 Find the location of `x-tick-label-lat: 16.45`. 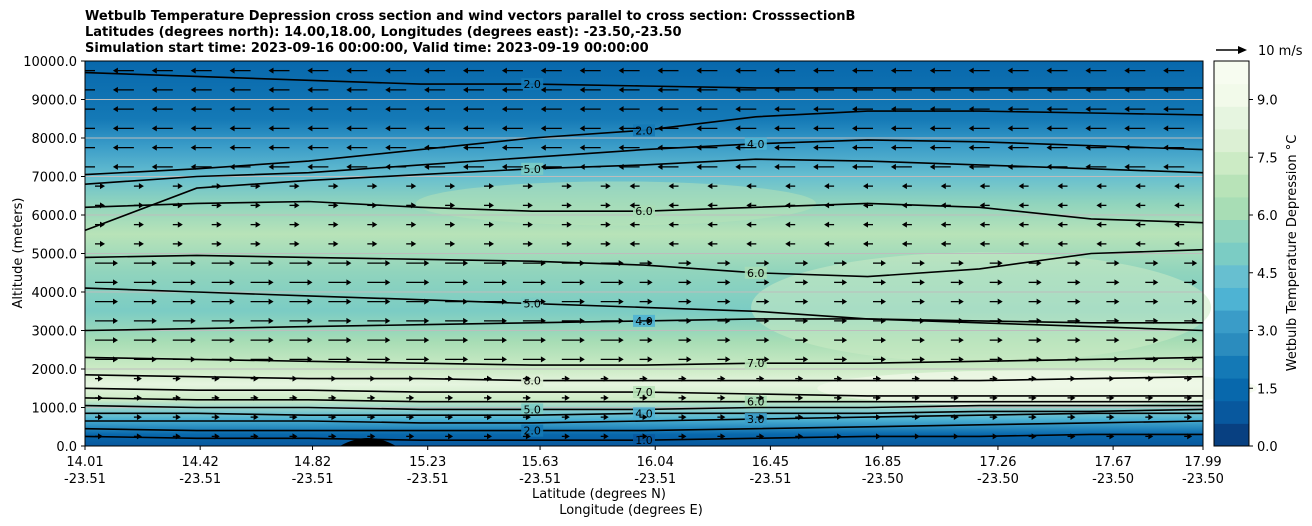

x-tick-label-lat: 16.45 is located at coordinates (770, 462).